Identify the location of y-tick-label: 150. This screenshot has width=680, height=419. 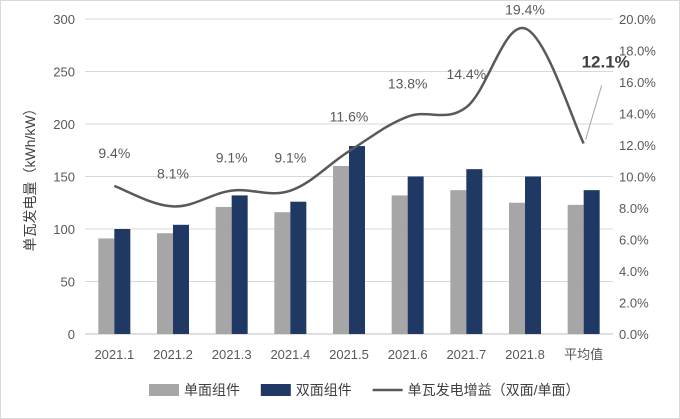
(64, 177).